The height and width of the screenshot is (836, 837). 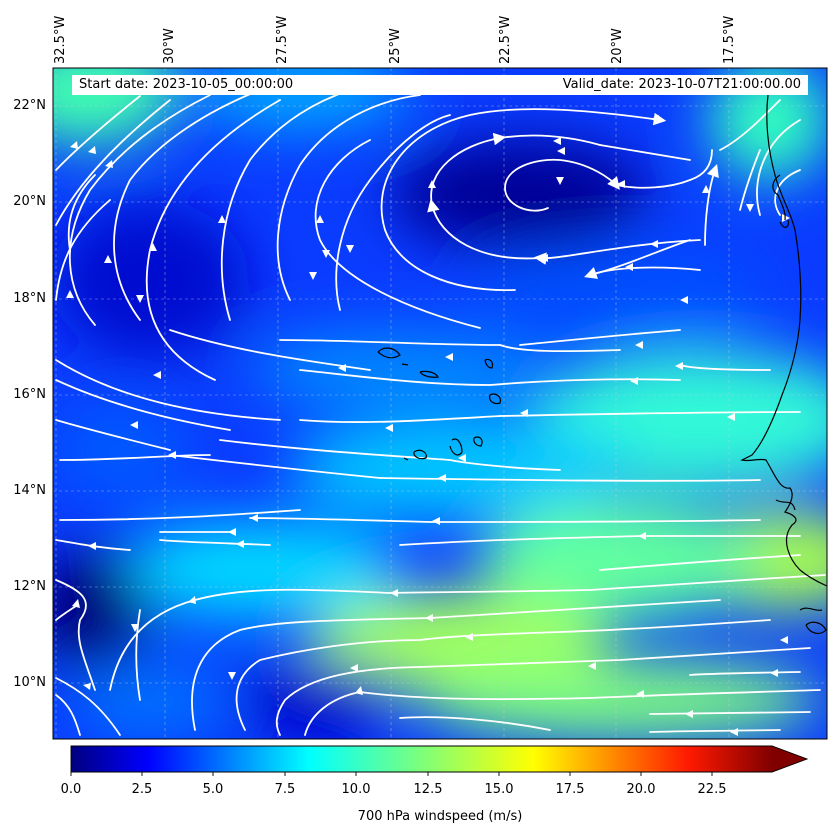 What do you see at coordinates (456, 447) in the screenshot?
I see `cape-verde-santiago` at bounding box center [456, 447].